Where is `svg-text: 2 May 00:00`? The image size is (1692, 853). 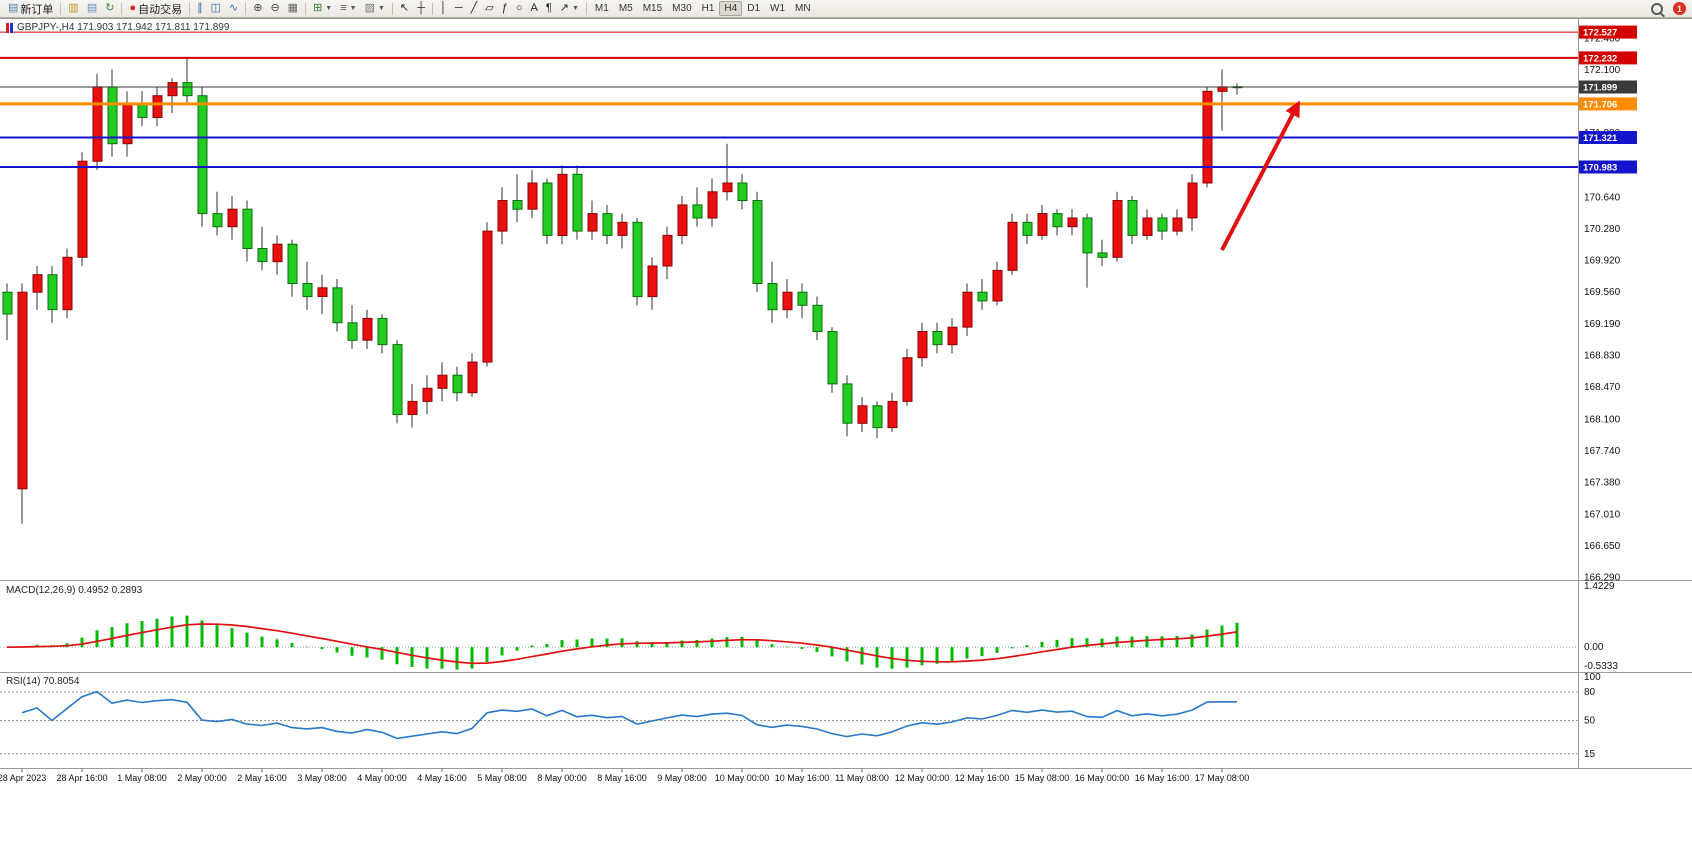
svg-text: 2 May 00:00 is located at coordinates (202, 778).